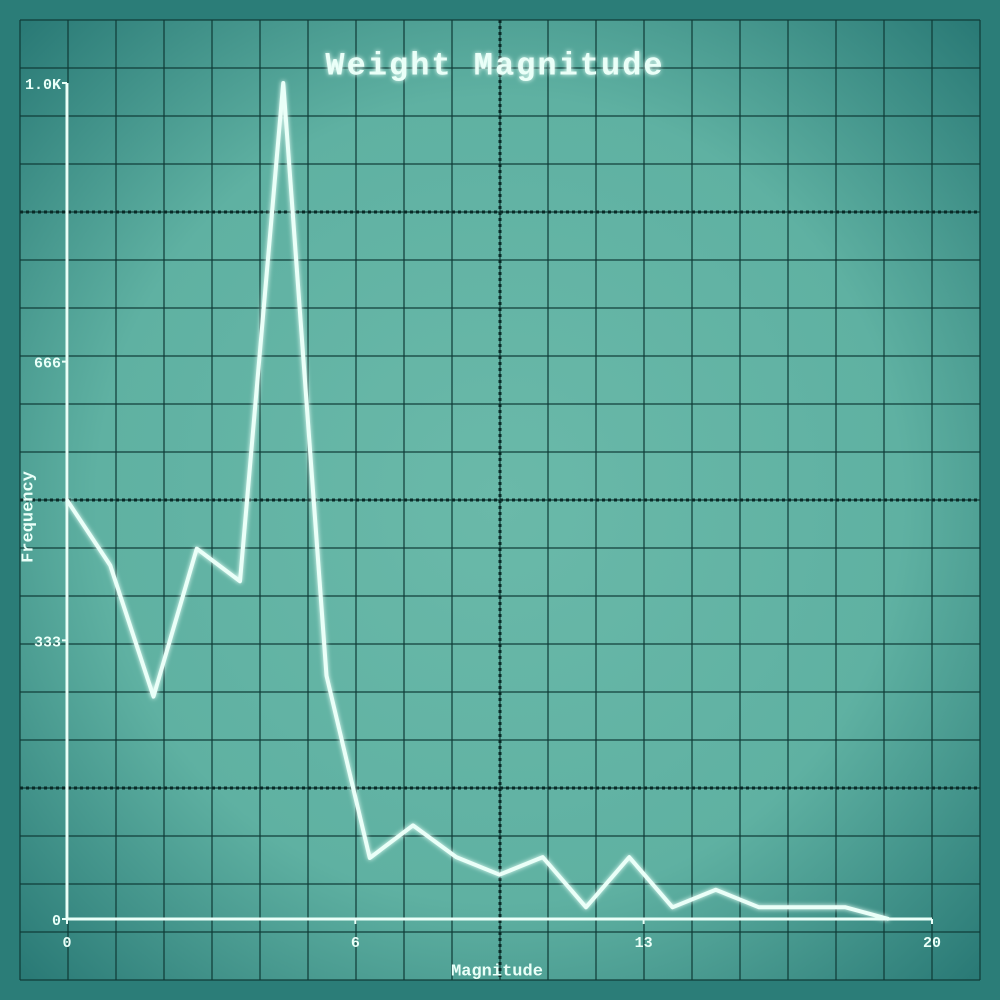  Describe the element at coordinates (28, 517) in the screenshot. I see `y-axis-label: Frequency` at that location.